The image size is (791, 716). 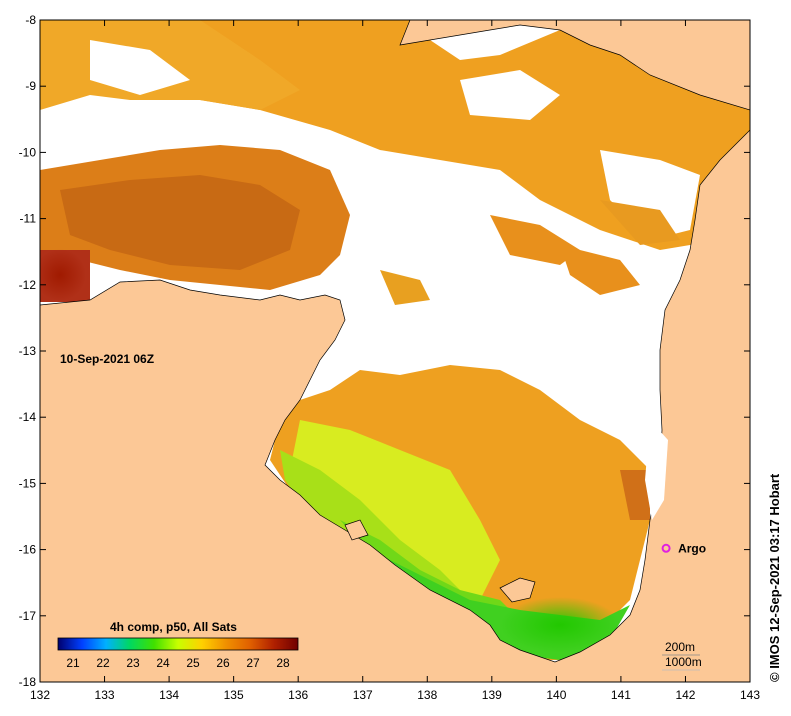 I want to click on colorbar-tick-label: 25, so click(x=193, y=663).